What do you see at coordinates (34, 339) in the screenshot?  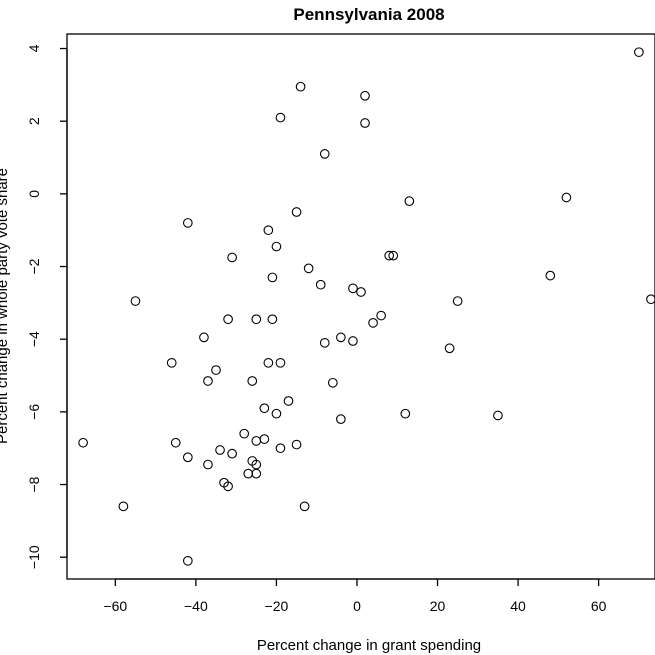 I see `y-tick-label: −4` at bounding box center [34, 339].